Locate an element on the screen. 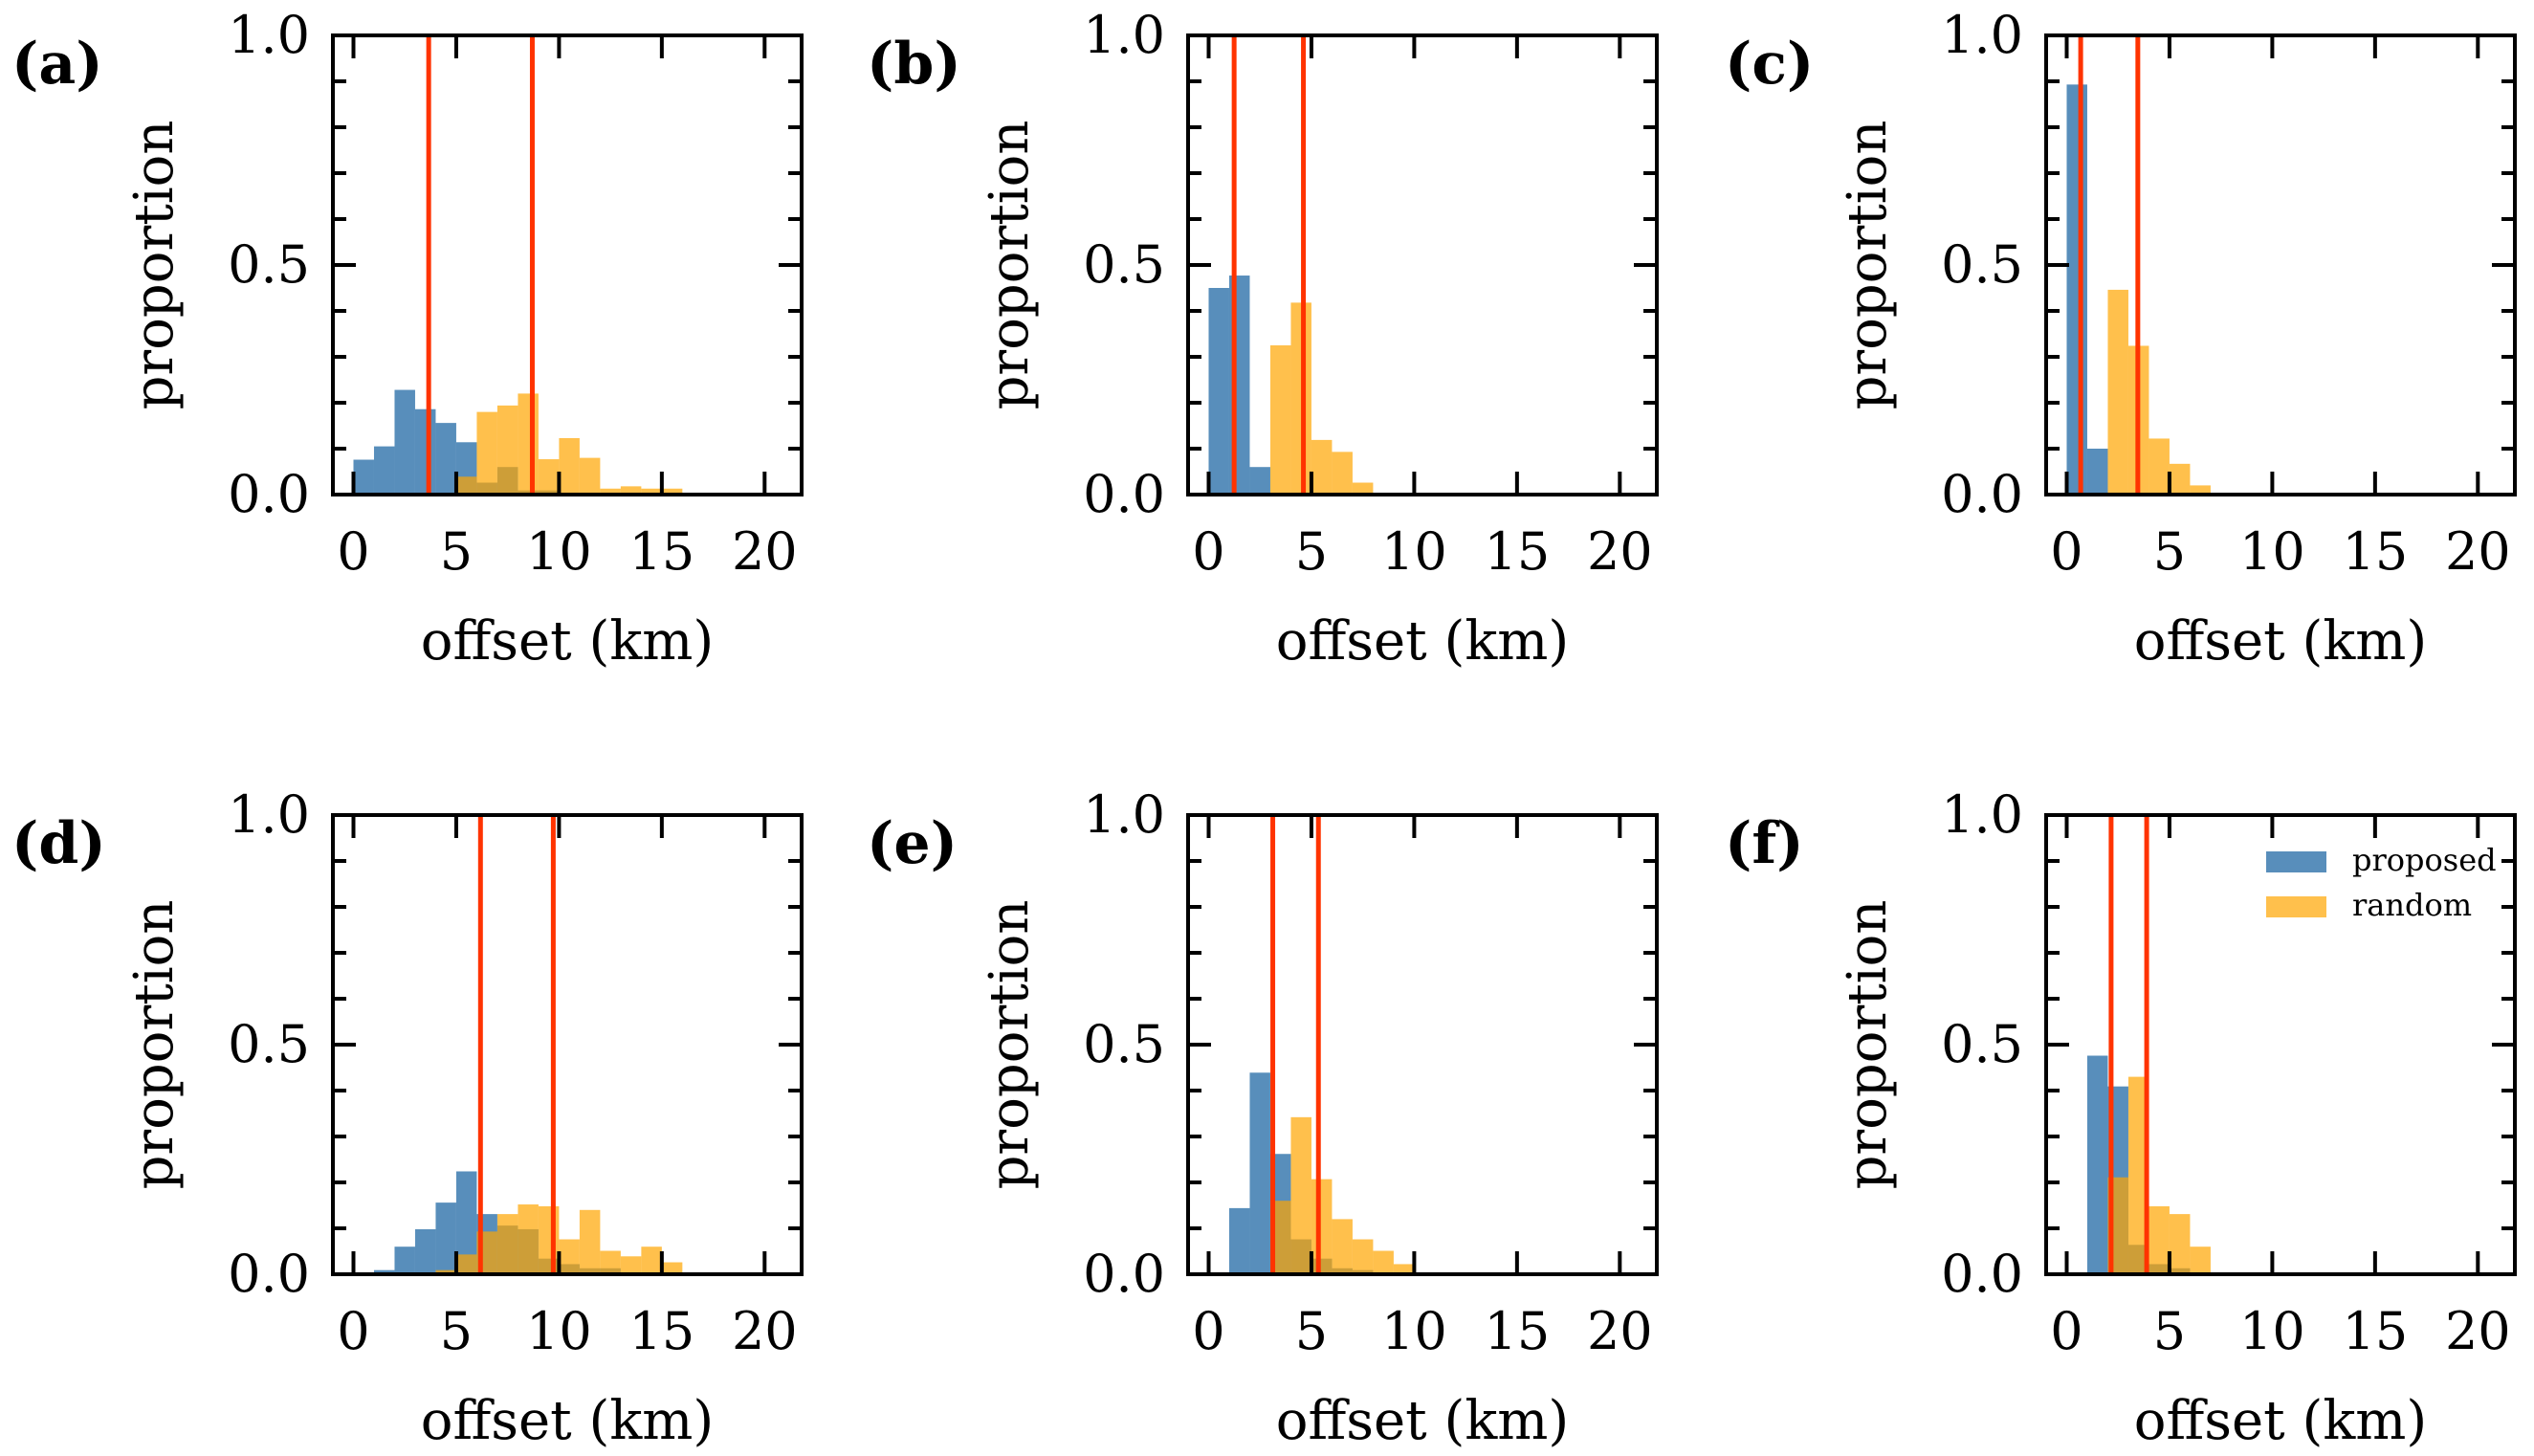  panel-letter: (b) is located at coordinates (914, 64).